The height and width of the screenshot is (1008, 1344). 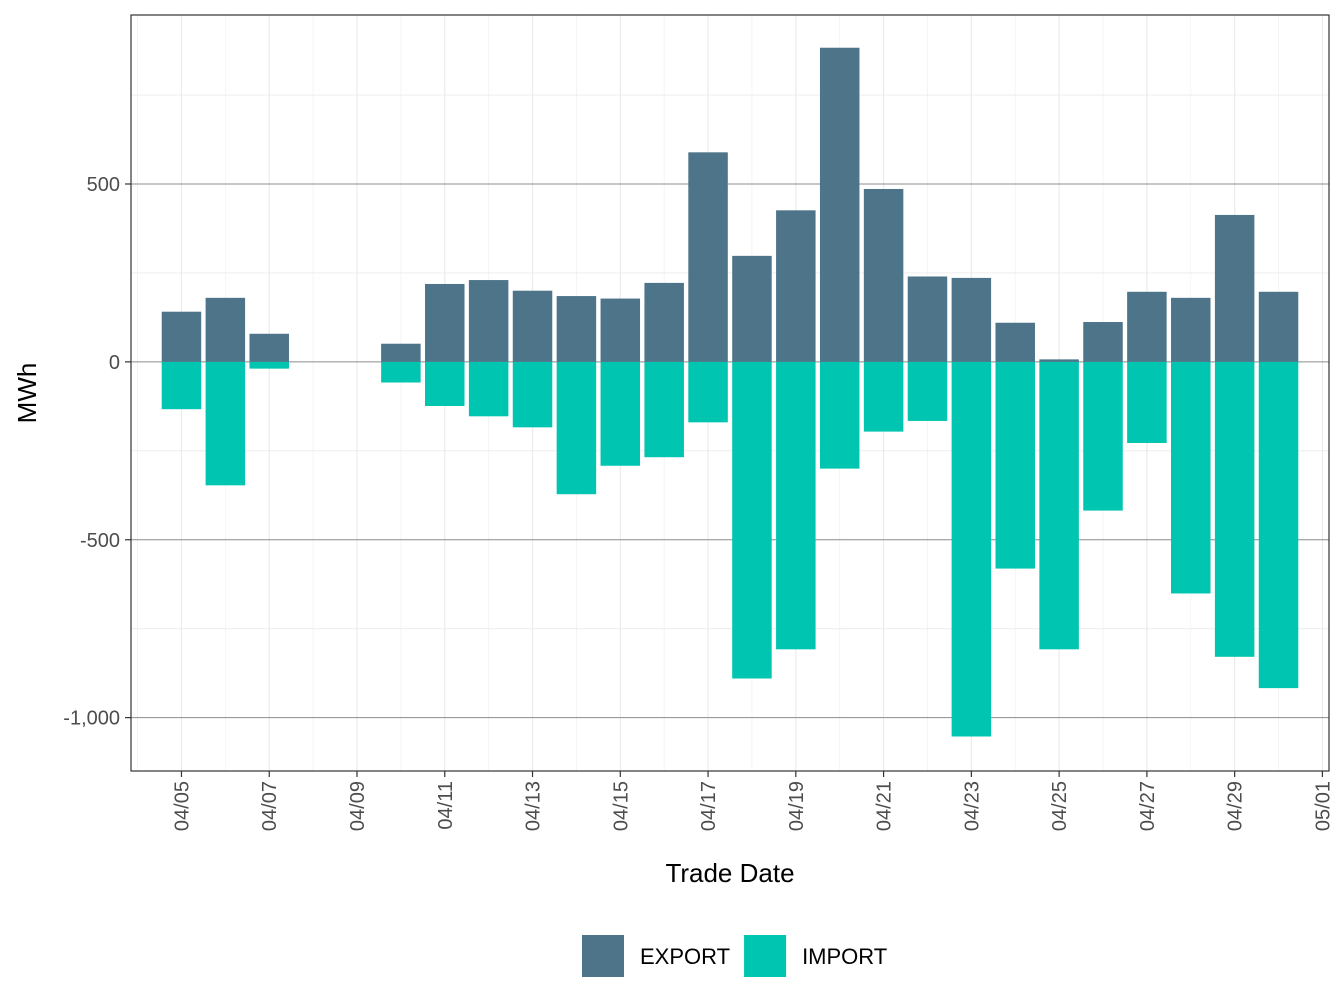 I want to click on x-tick-label: 04/05, so click(x=182, y=806).